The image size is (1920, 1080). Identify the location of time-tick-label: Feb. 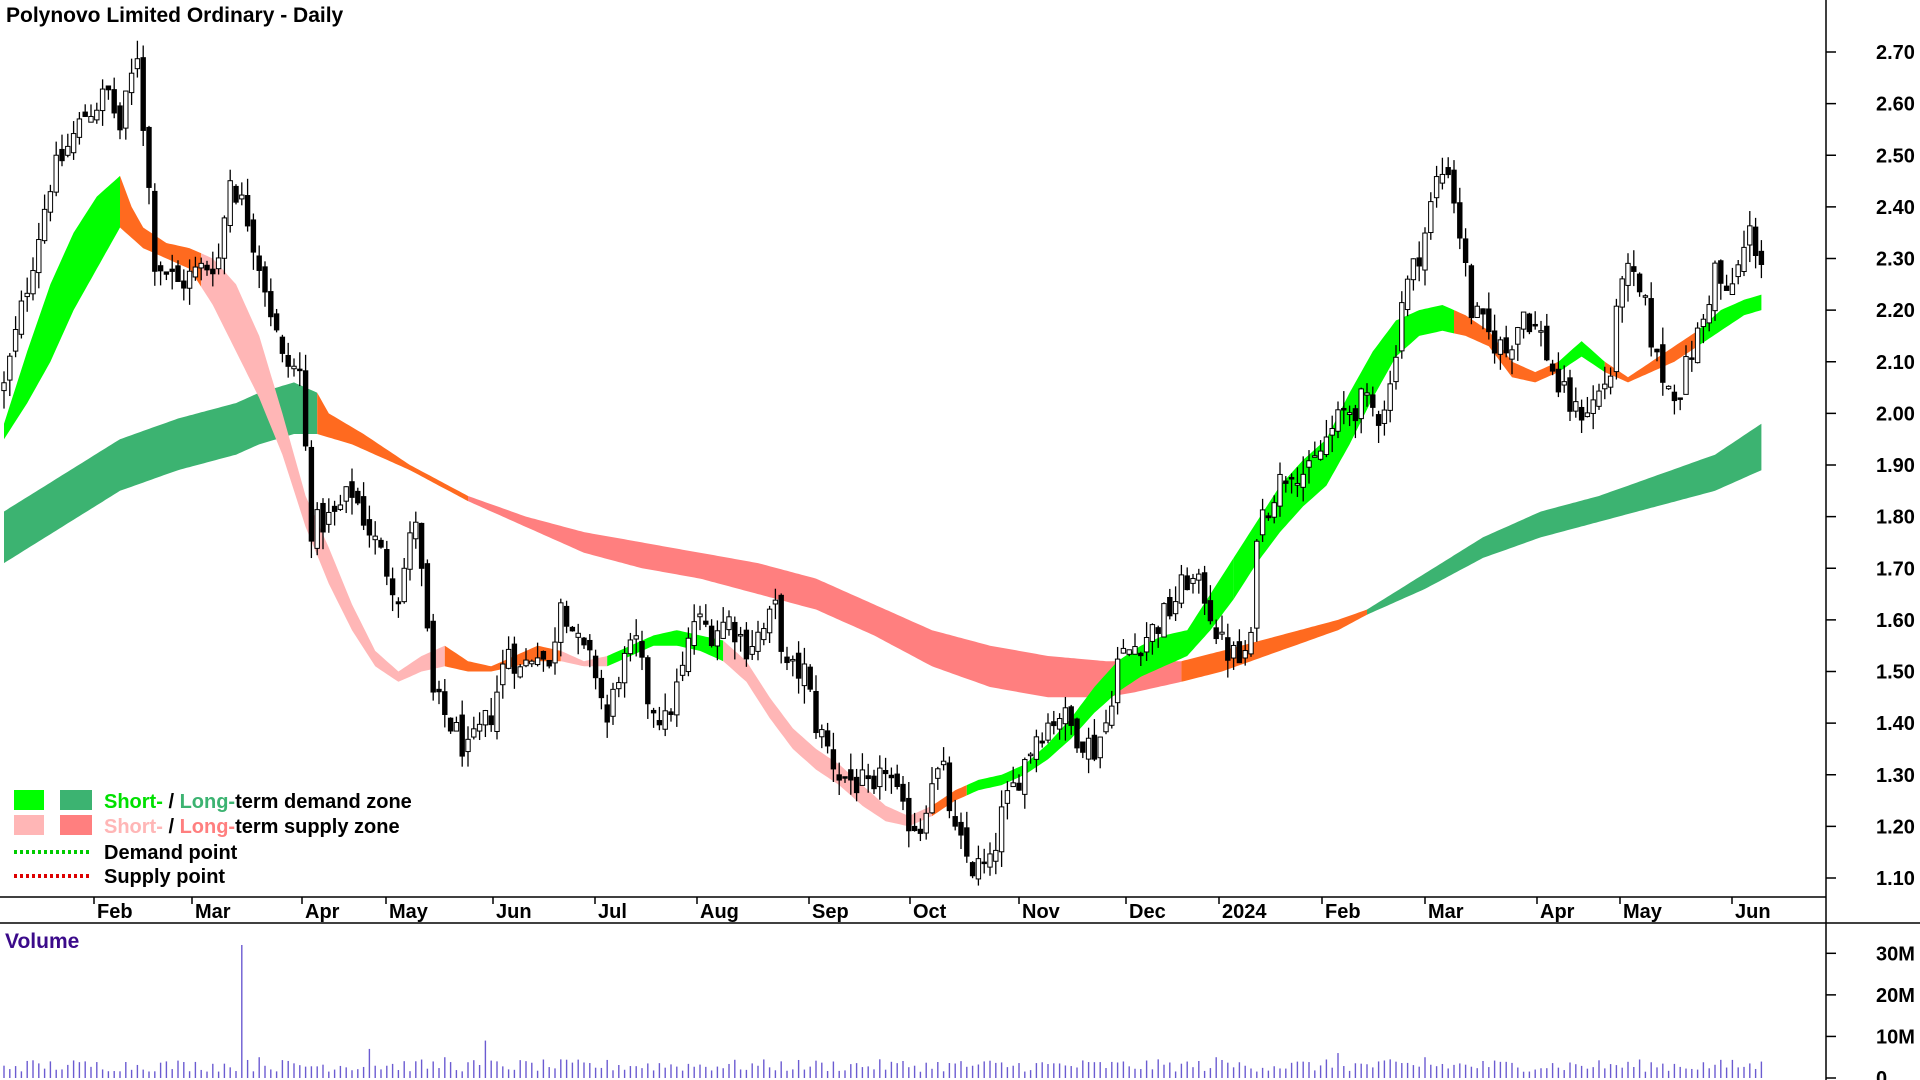
(1343, 912).